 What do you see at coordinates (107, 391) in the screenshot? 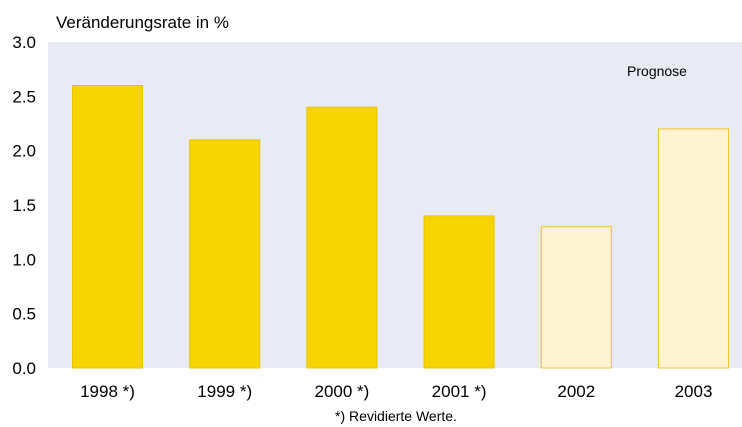
I see `x-tick-label: 1998 *)` at bounding box center [107, 391].